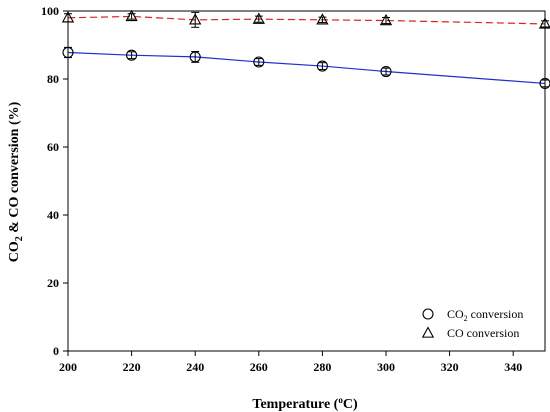 The width and height of the screenshot is (550, 412). What do you see at coordinates (290, 362) in the screenshot?
I see `x-axis-ticks: 200 220 240 260 280 300 320 340` at bounding box center [290, 362].